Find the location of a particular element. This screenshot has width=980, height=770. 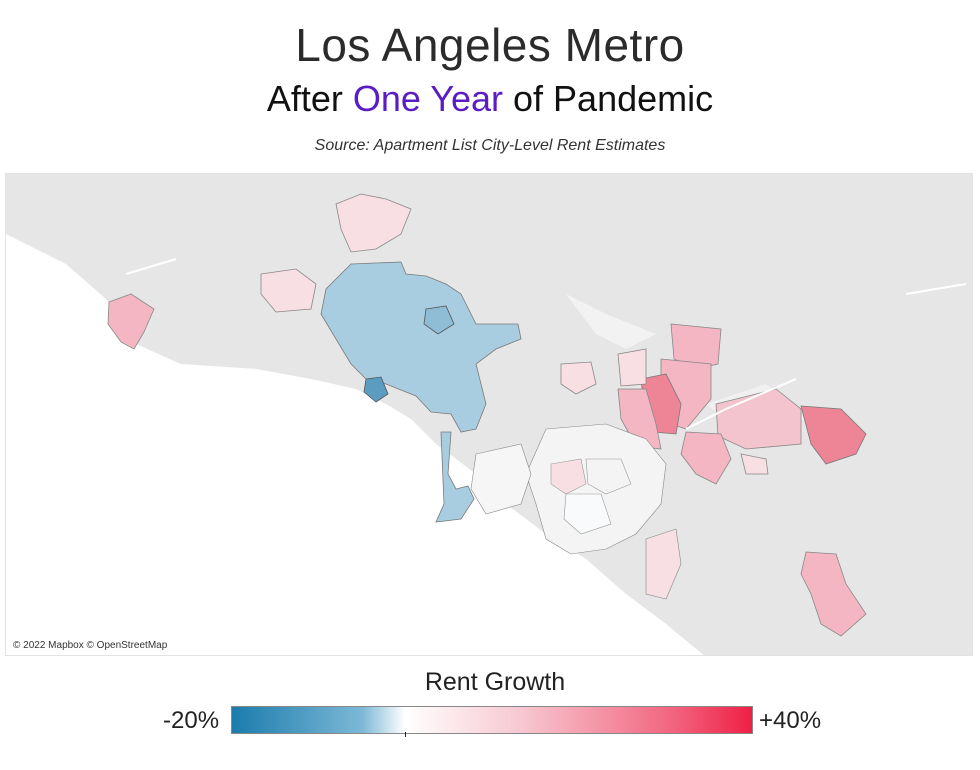

region-thousand-oaks is located at coordinates (288, 290).